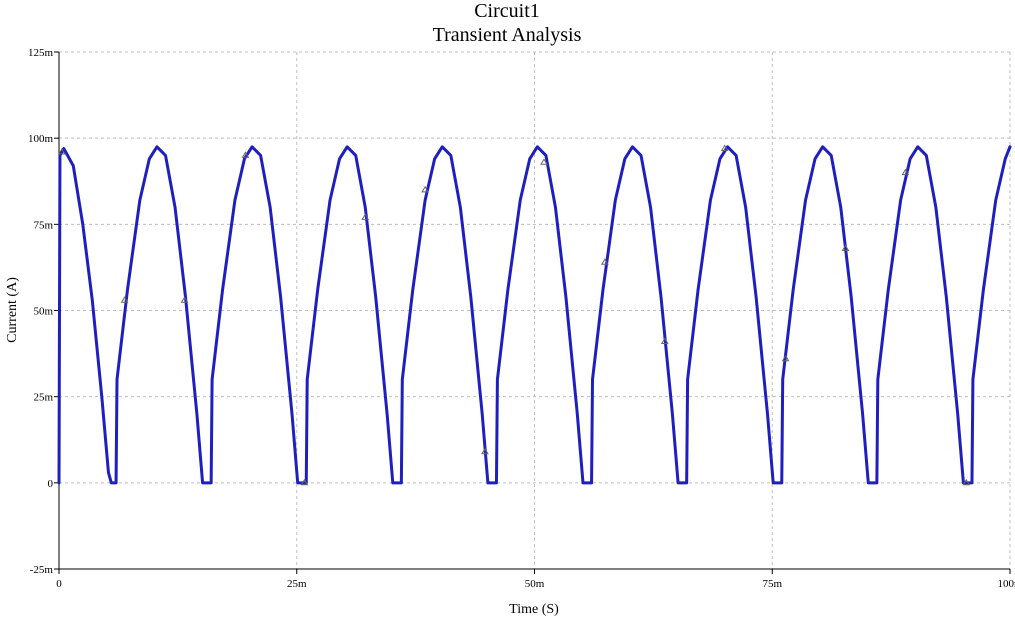 The height and width of the screenshot is (620, 1015). Describe the element at coordinates (41, 139) in the screenshot. I see `y-tick-label-5: 100m` at that location.